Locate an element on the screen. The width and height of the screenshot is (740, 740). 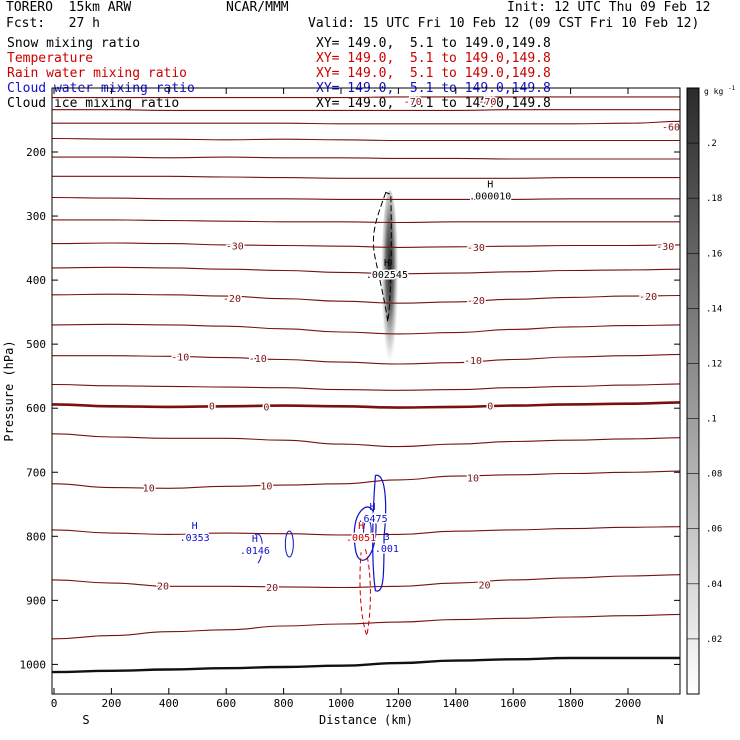
colorbar-tick-label: .14 is located at coordinates (714, 309).